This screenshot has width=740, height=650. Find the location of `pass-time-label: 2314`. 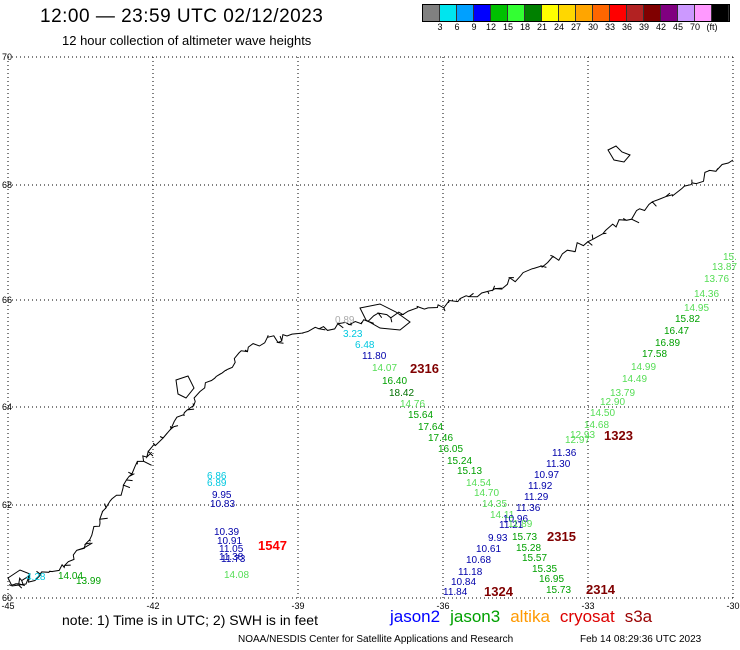

pass-time-label: 2314 is located at coordinates (601, 589).